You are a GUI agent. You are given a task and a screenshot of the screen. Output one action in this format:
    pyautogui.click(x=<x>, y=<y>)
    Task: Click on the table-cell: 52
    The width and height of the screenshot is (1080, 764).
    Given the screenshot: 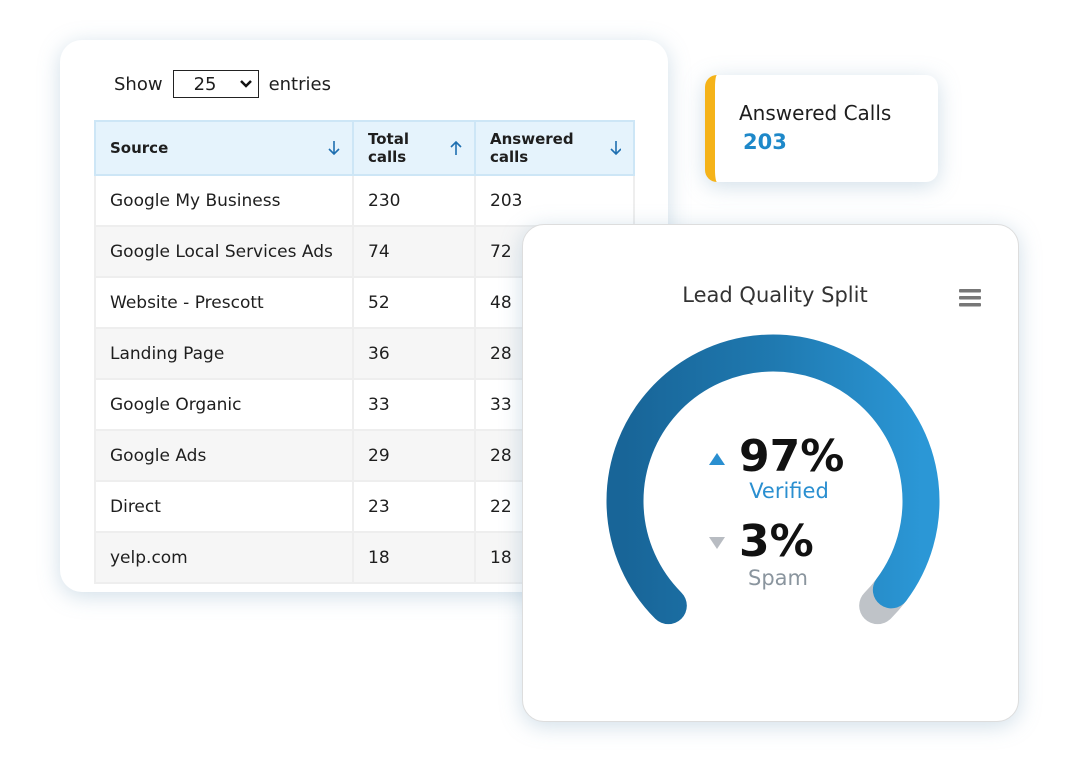 What is the action you would take?
    pyautogui.click(x=414, y=302)
    